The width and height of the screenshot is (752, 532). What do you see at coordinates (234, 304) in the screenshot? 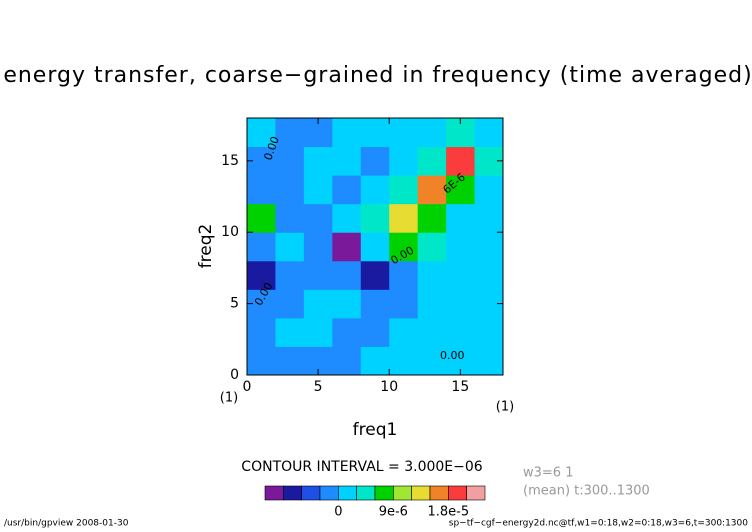
I see `y-tick-label: 5` at bounding box center [234, 304].